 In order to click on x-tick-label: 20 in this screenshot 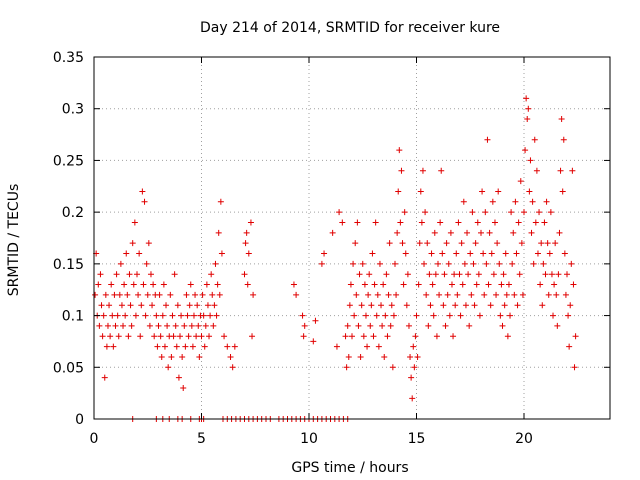, I will do `click(524, 439)`.